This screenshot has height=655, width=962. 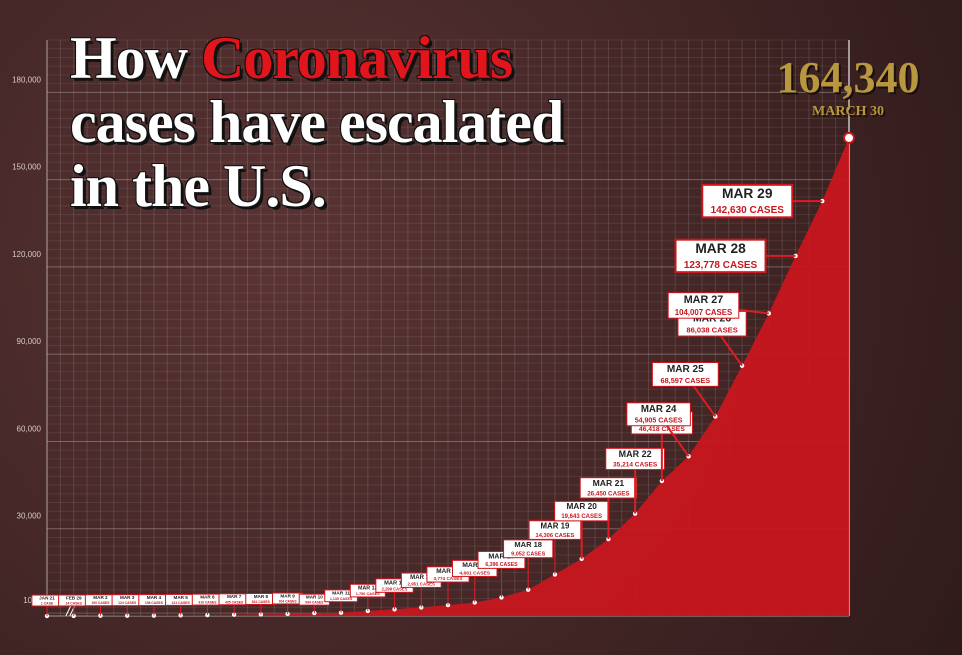 I want to click on label-date: MAR 10, so click(x=314, y=597).